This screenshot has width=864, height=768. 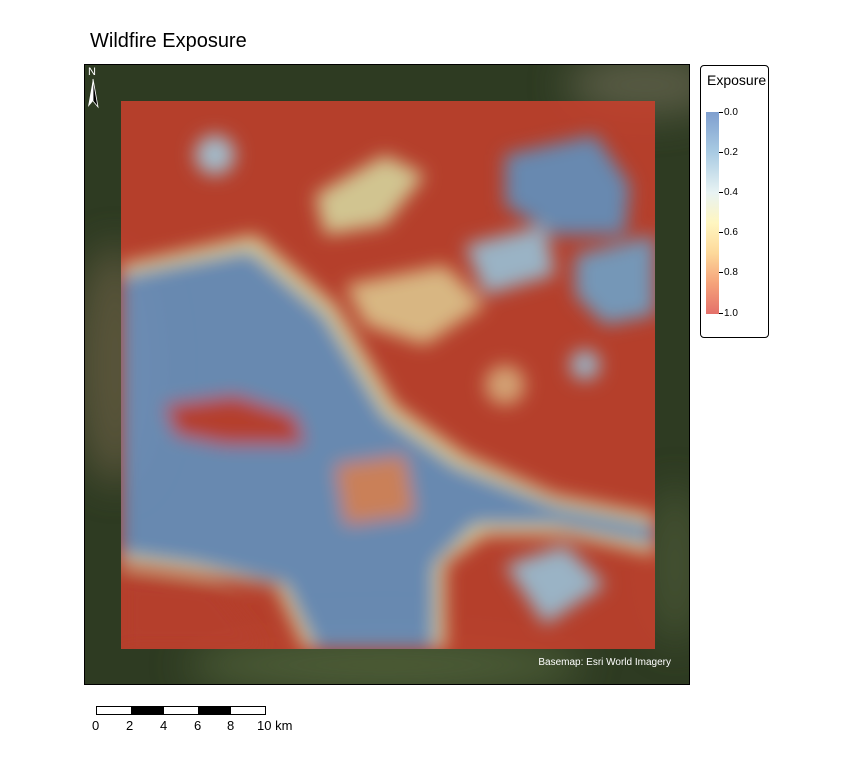 I want to click on legend-tick: 0.2, so click(x=728, y=153).